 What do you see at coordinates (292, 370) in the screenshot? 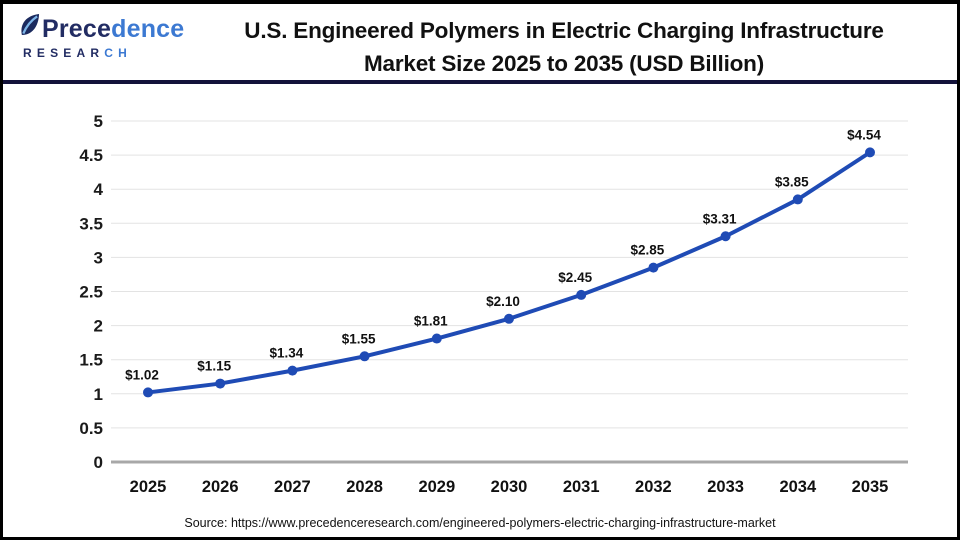
I see `data-point-2027` at bounding box center [292, 370].